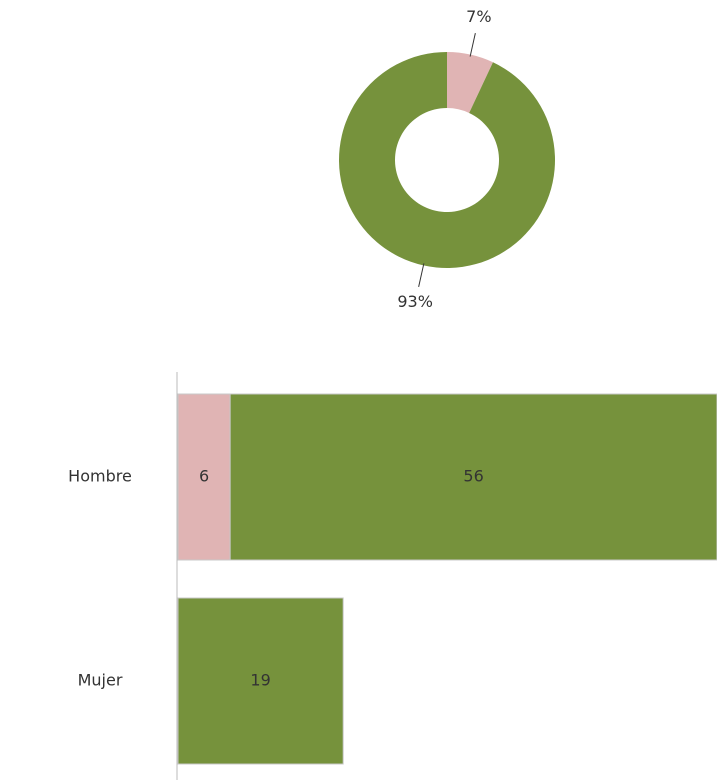 Image resolution: width=717 pixels, height=780 pixels. I want to click on data-label: 19, so click(260, 680).